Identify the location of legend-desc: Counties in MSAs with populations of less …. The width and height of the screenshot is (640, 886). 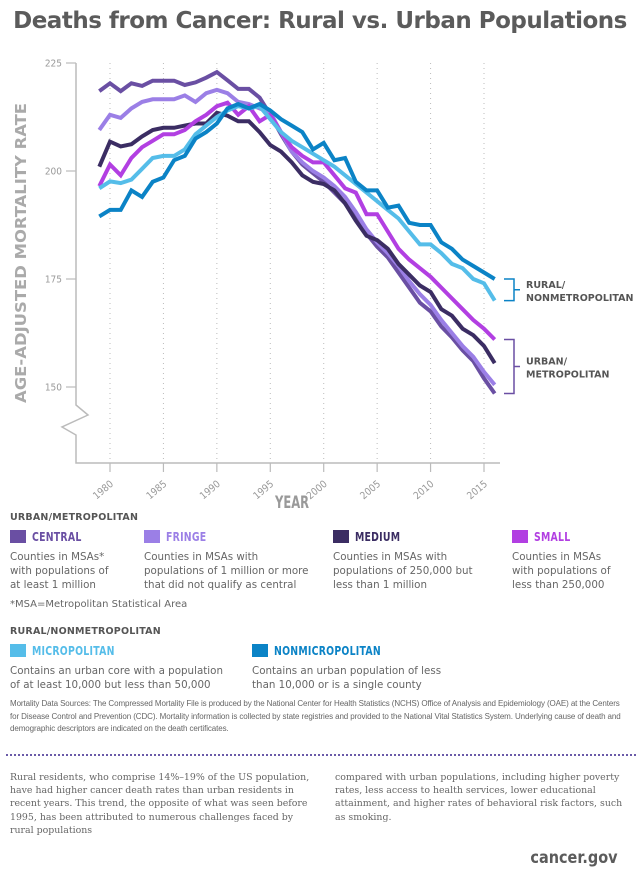
(561, 571).